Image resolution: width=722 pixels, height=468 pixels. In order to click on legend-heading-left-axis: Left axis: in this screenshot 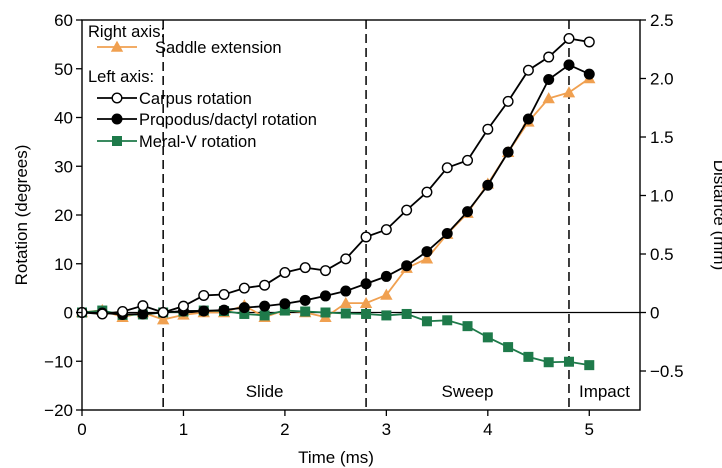, I will do `click(121, 77)`.